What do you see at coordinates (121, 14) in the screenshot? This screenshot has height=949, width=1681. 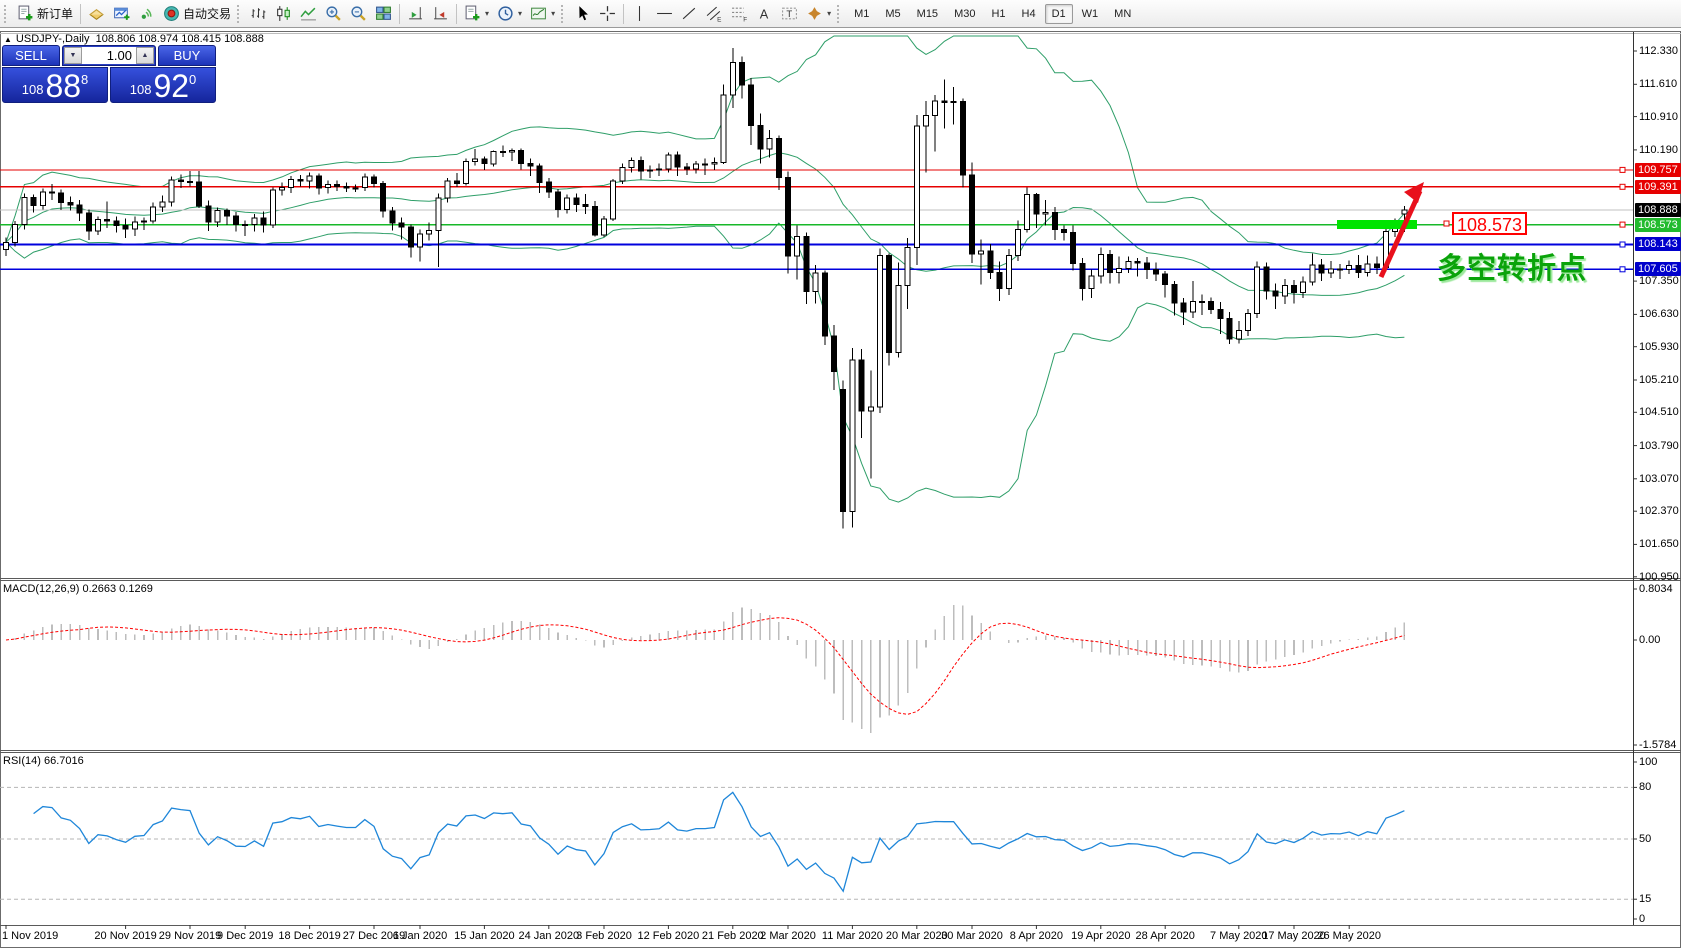 I see `new-chart-button` at bounding box center [121, 14].